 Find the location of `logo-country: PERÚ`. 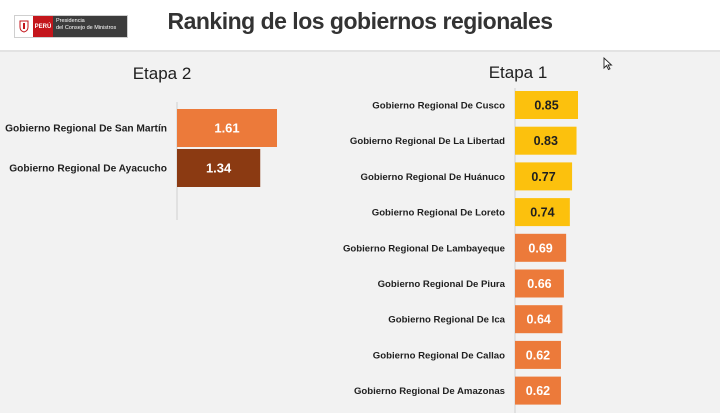

logo-country: PERÚ is located at coordinates (43, 26).